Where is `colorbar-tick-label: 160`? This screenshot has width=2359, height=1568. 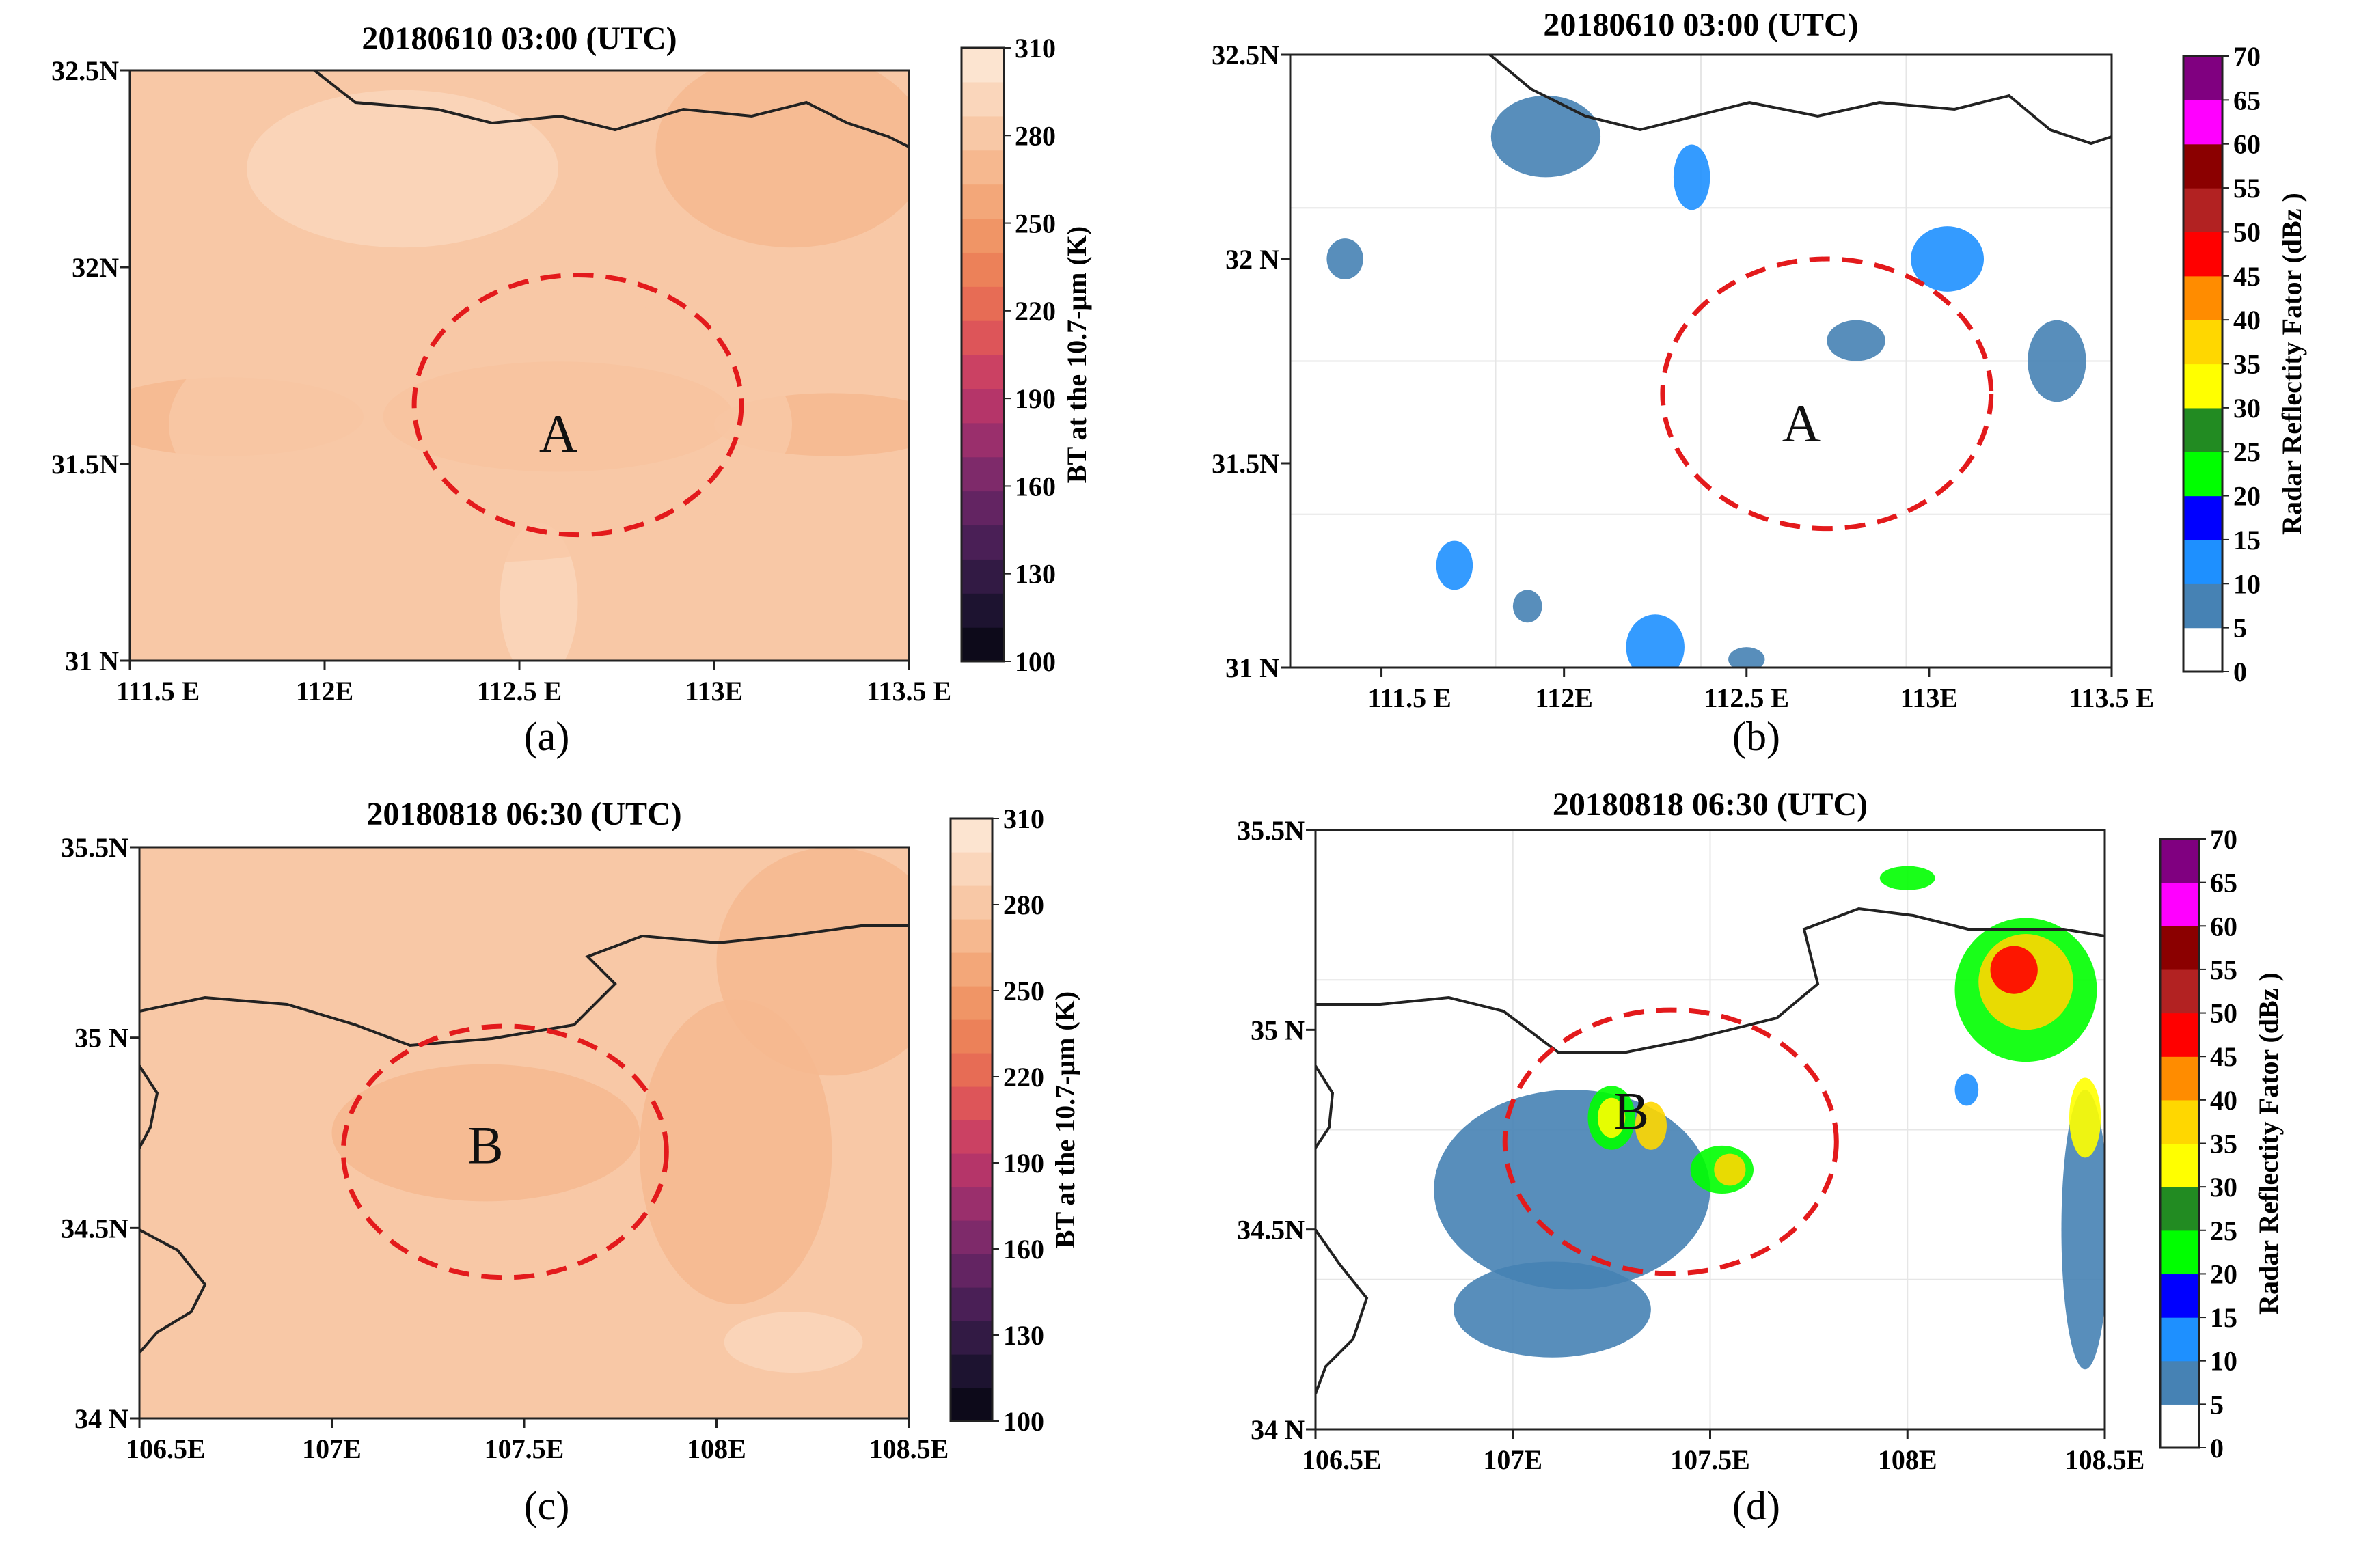
colorbar-tick-label: 160 is located at coordinates (1035, 486).